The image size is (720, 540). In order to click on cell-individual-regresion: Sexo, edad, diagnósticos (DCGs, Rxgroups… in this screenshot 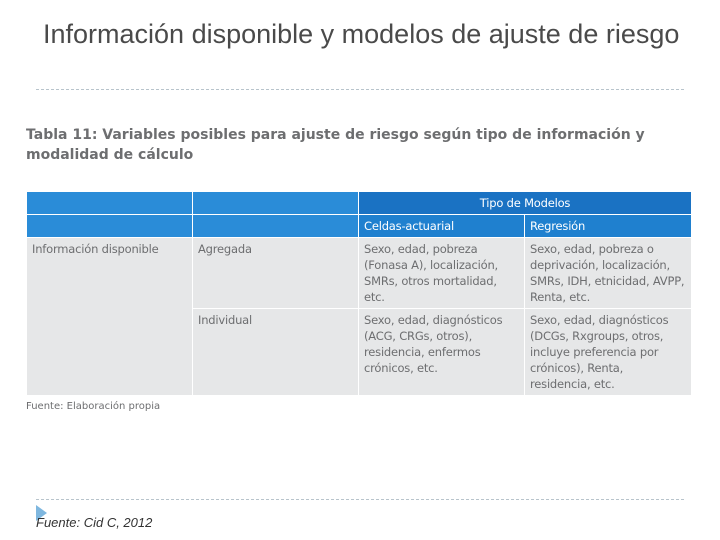, I will do `click(608, 352)`.